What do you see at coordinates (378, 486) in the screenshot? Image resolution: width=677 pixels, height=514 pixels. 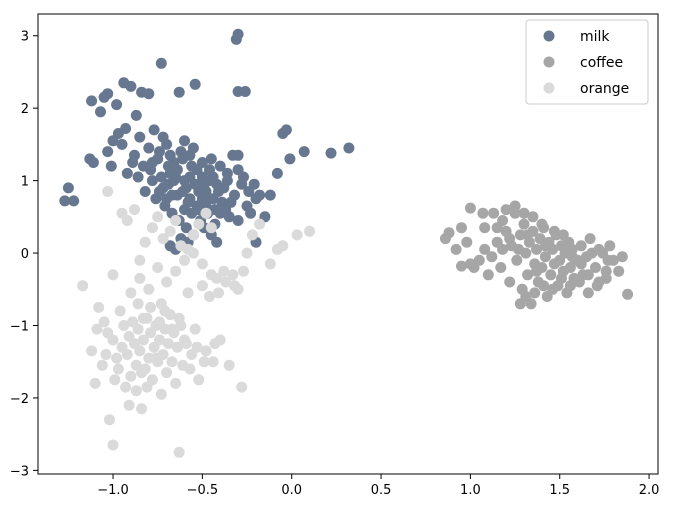 I see `x-axis: −1.0 −0.5 0.0 0.5 1.0 1.5 2.0` at bounding box center [378, 486].